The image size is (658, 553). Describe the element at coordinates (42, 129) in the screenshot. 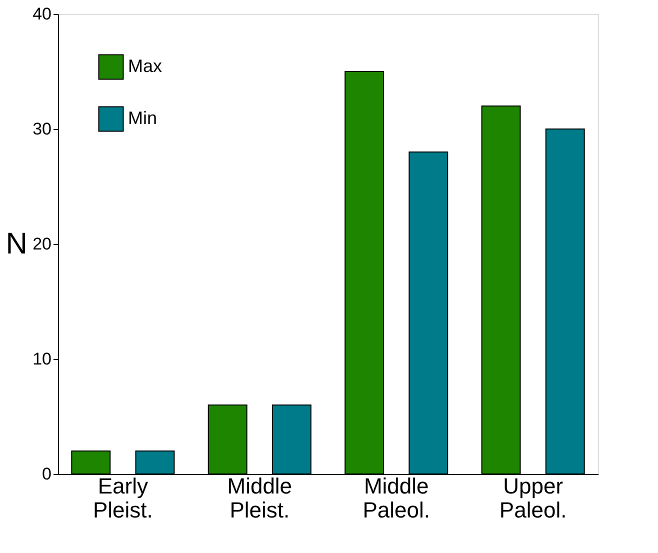

I see `y-tick-label: 30` at that location.